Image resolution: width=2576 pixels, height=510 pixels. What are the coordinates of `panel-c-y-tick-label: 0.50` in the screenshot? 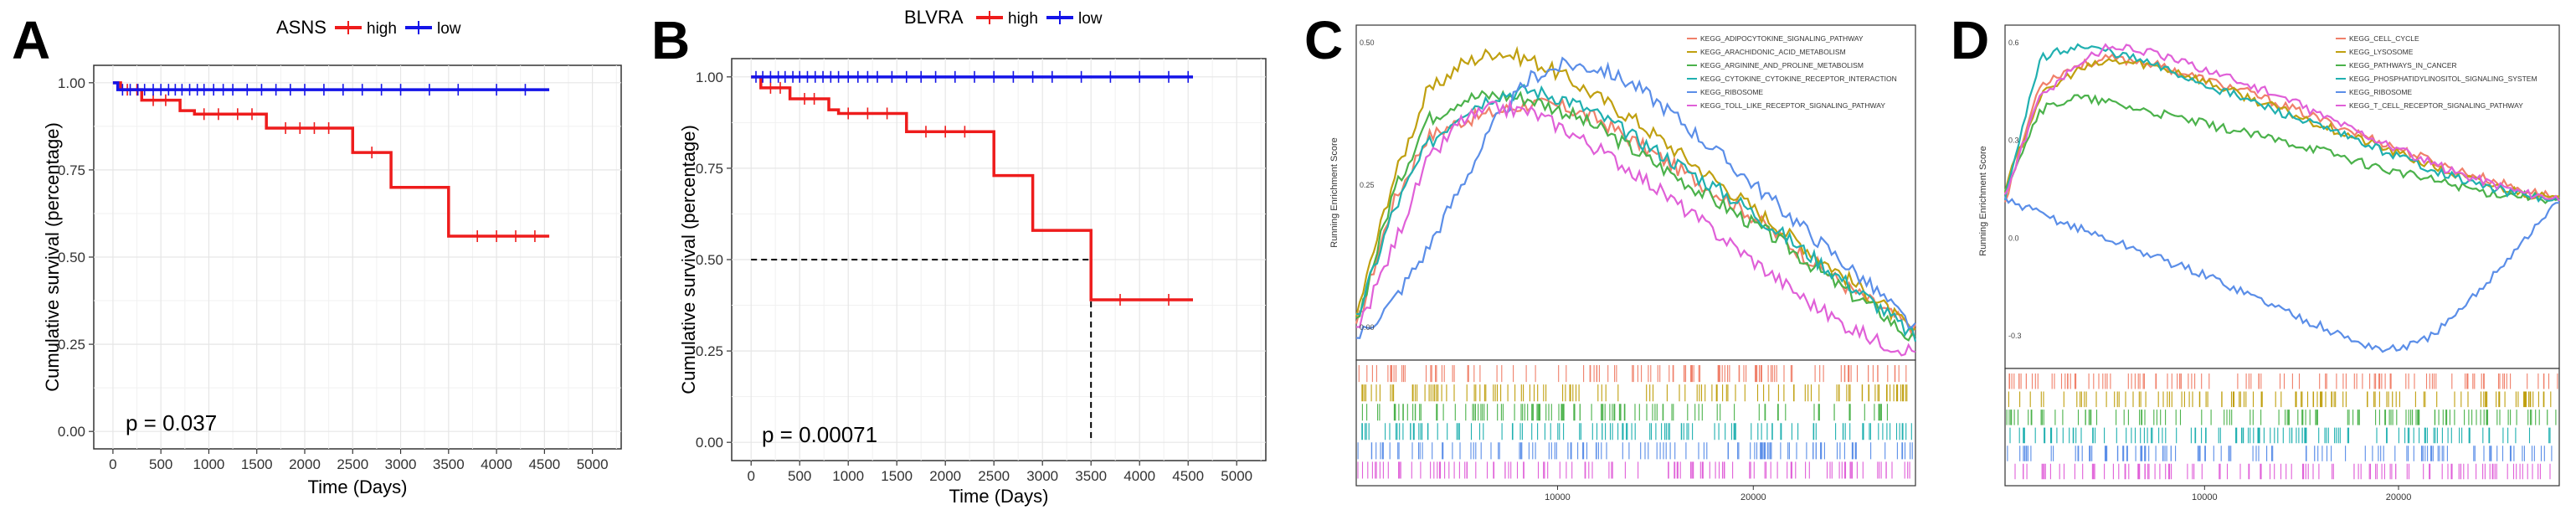 It's located at (1368, 43).